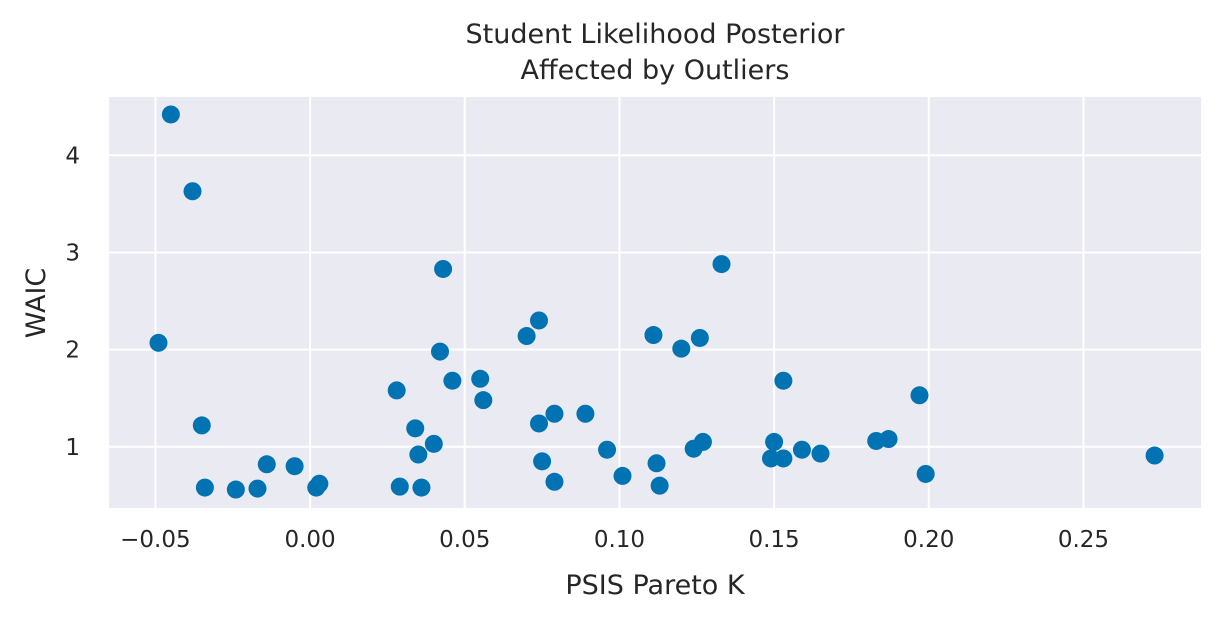 The image size is (1223, 623). I want to click on x-tick-label: 0.05, so click(464, 540).